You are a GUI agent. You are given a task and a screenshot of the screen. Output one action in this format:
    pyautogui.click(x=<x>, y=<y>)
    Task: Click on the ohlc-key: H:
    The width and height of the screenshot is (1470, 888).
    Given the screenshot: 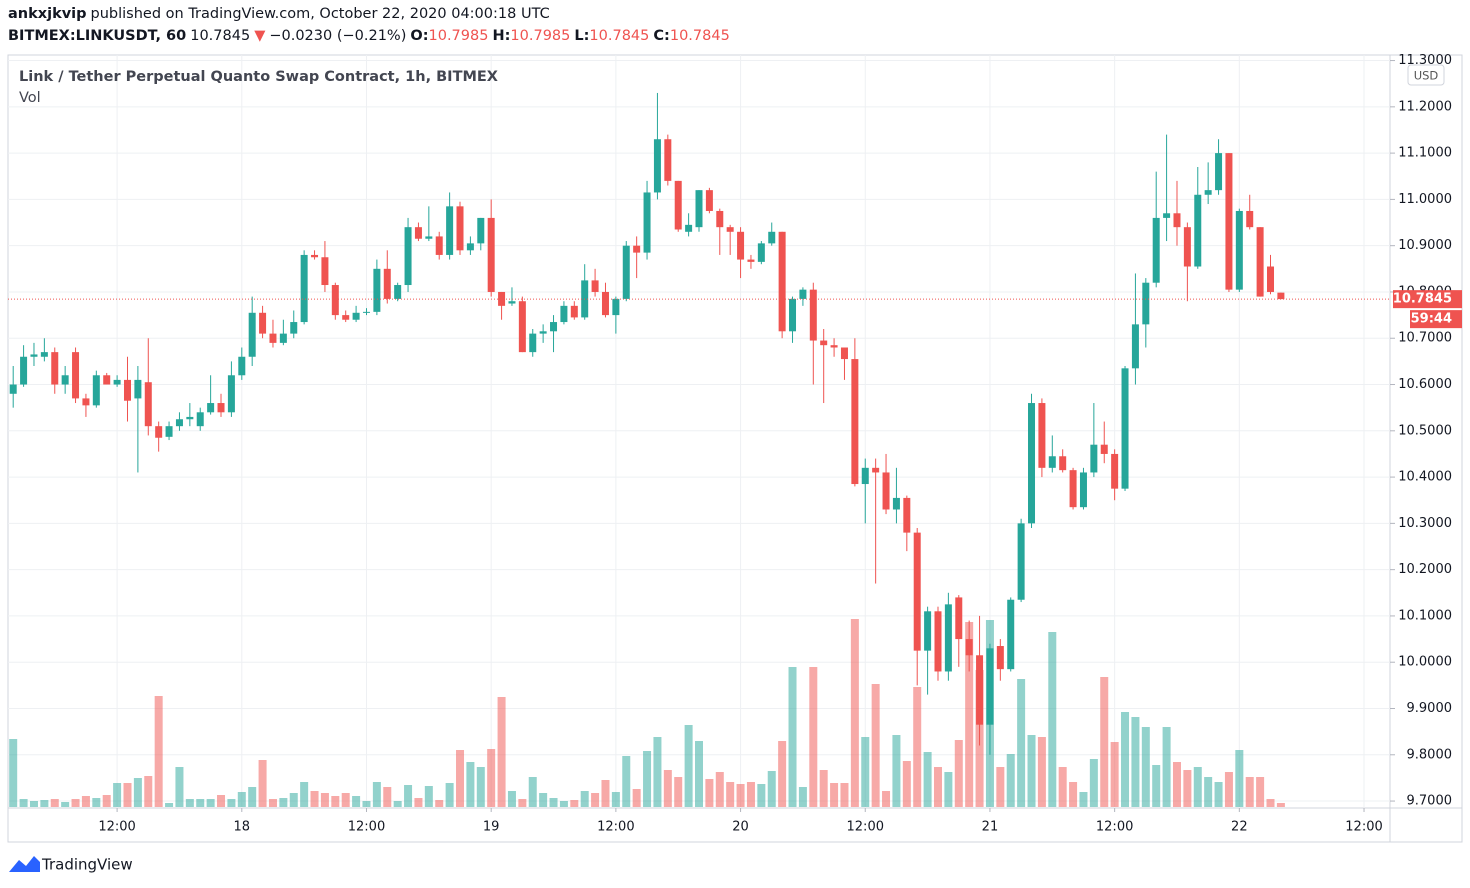 What is the action you would take?
    pyautogui.click(x=501, y=36)
    